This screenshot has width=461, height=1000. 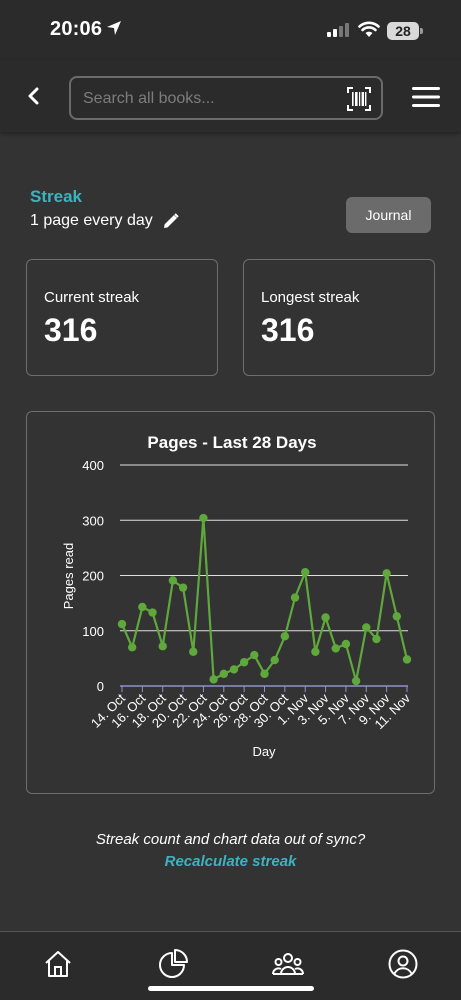 What do you see at coordinates (93, 520) in the screenshot?
I see `chart-y-tick-label: 300` at bounding box center [93, 520].